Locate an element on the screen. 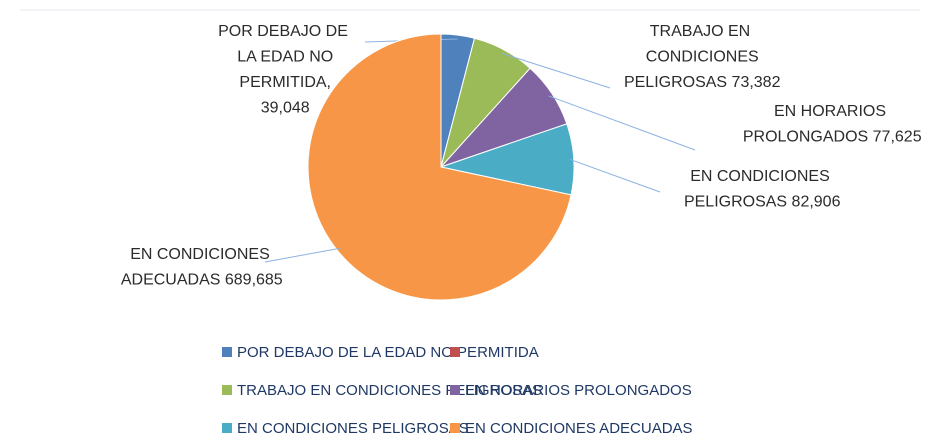  label-line: CONDICIONES is located at coordinates (699, 57).